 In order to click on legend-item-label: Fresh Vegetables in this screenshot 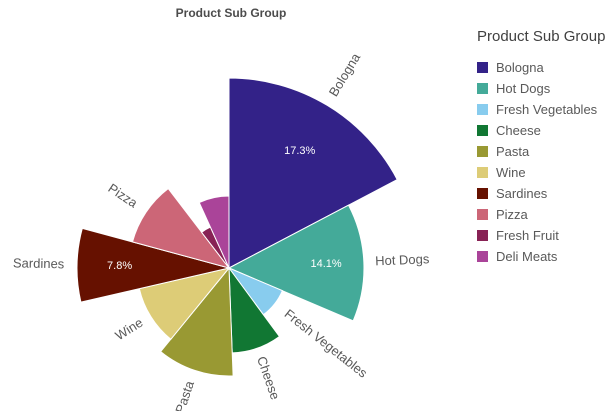, I will do `click(547, 109)`.